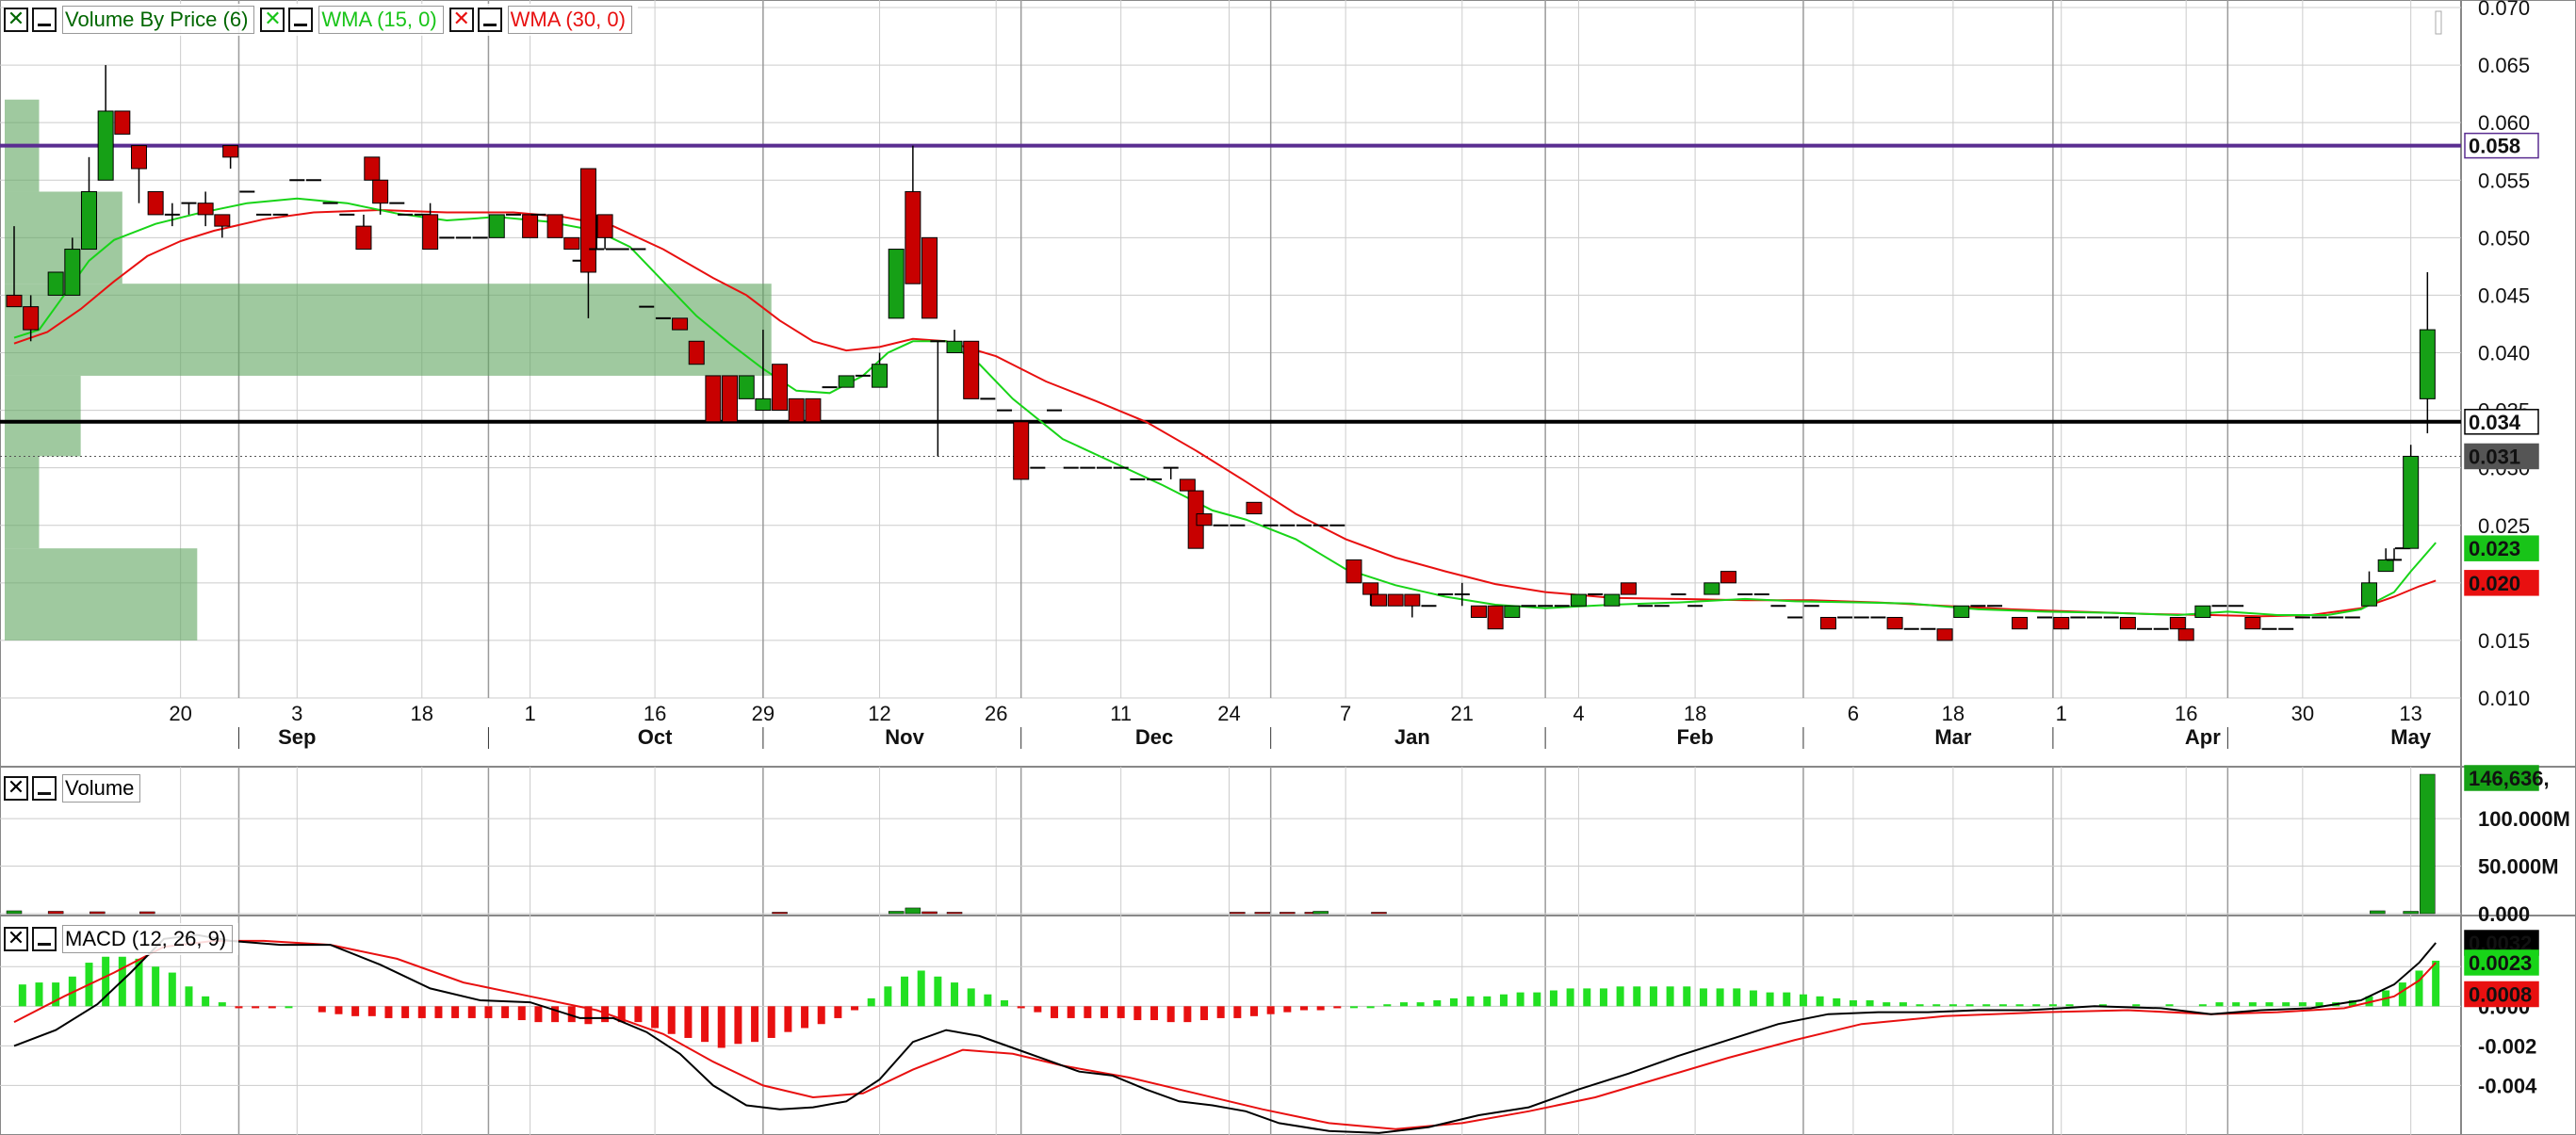 The width and height of the screenshot is (2576, 1135). I want to click on y-tick-label: 0.040, so click(2504, 353).